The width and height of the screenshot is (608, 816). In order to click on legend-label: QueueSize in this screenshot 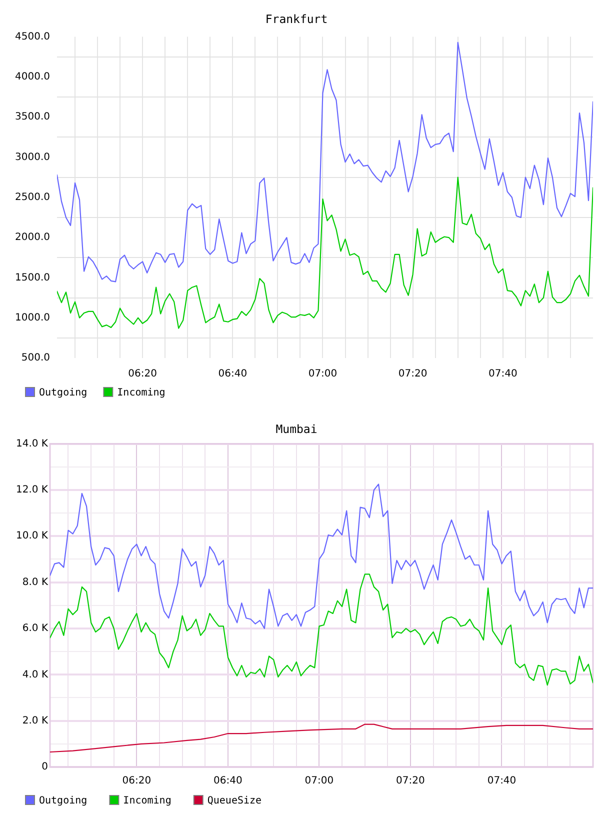, I will do `click(234, 801)`.